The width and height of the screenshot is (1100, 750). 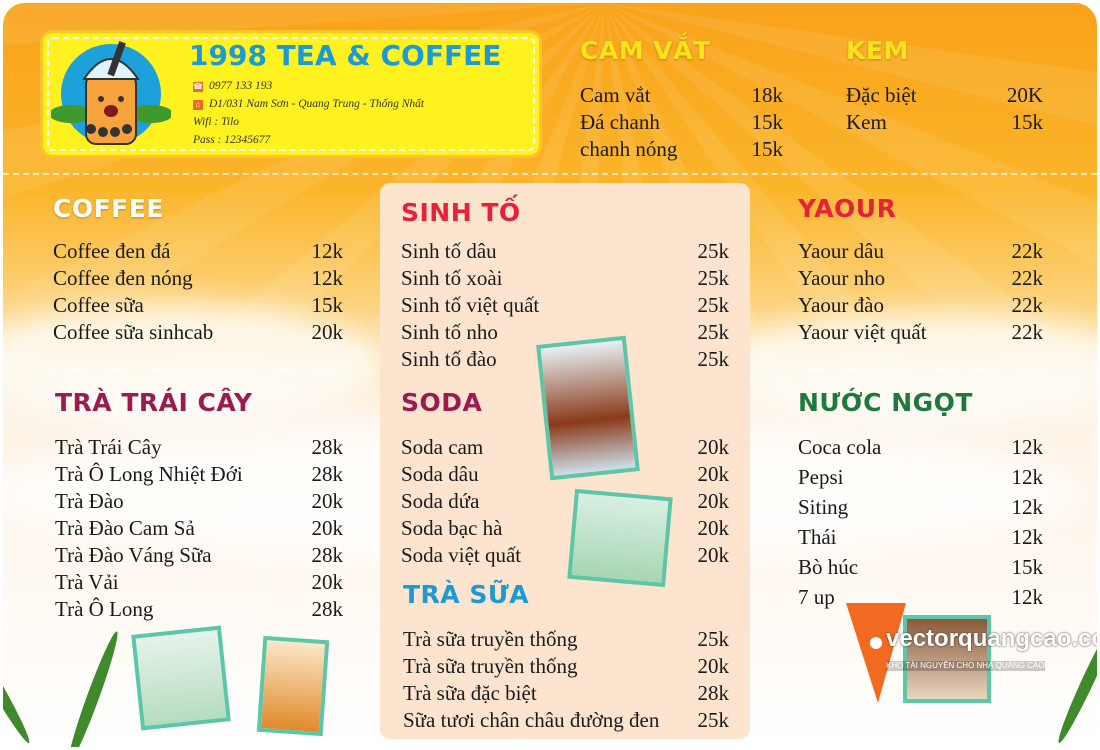 What do you see at coordinates (199, 582) in the screenshot?
I see `menu-item: Trà Vải 20k` at bounding box center [199, 582].